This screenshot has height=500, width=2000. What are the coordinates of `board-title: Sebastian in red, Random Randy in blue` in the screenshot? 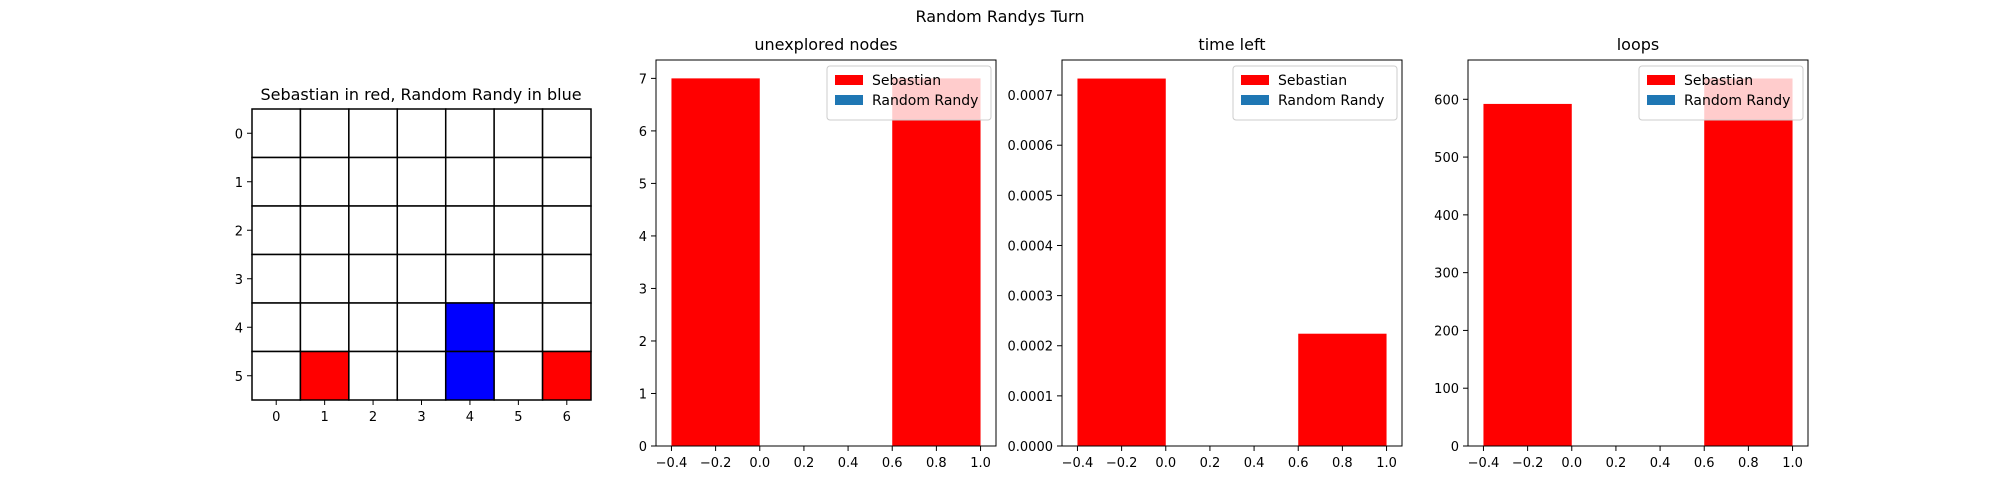 It's located at (420, 94).